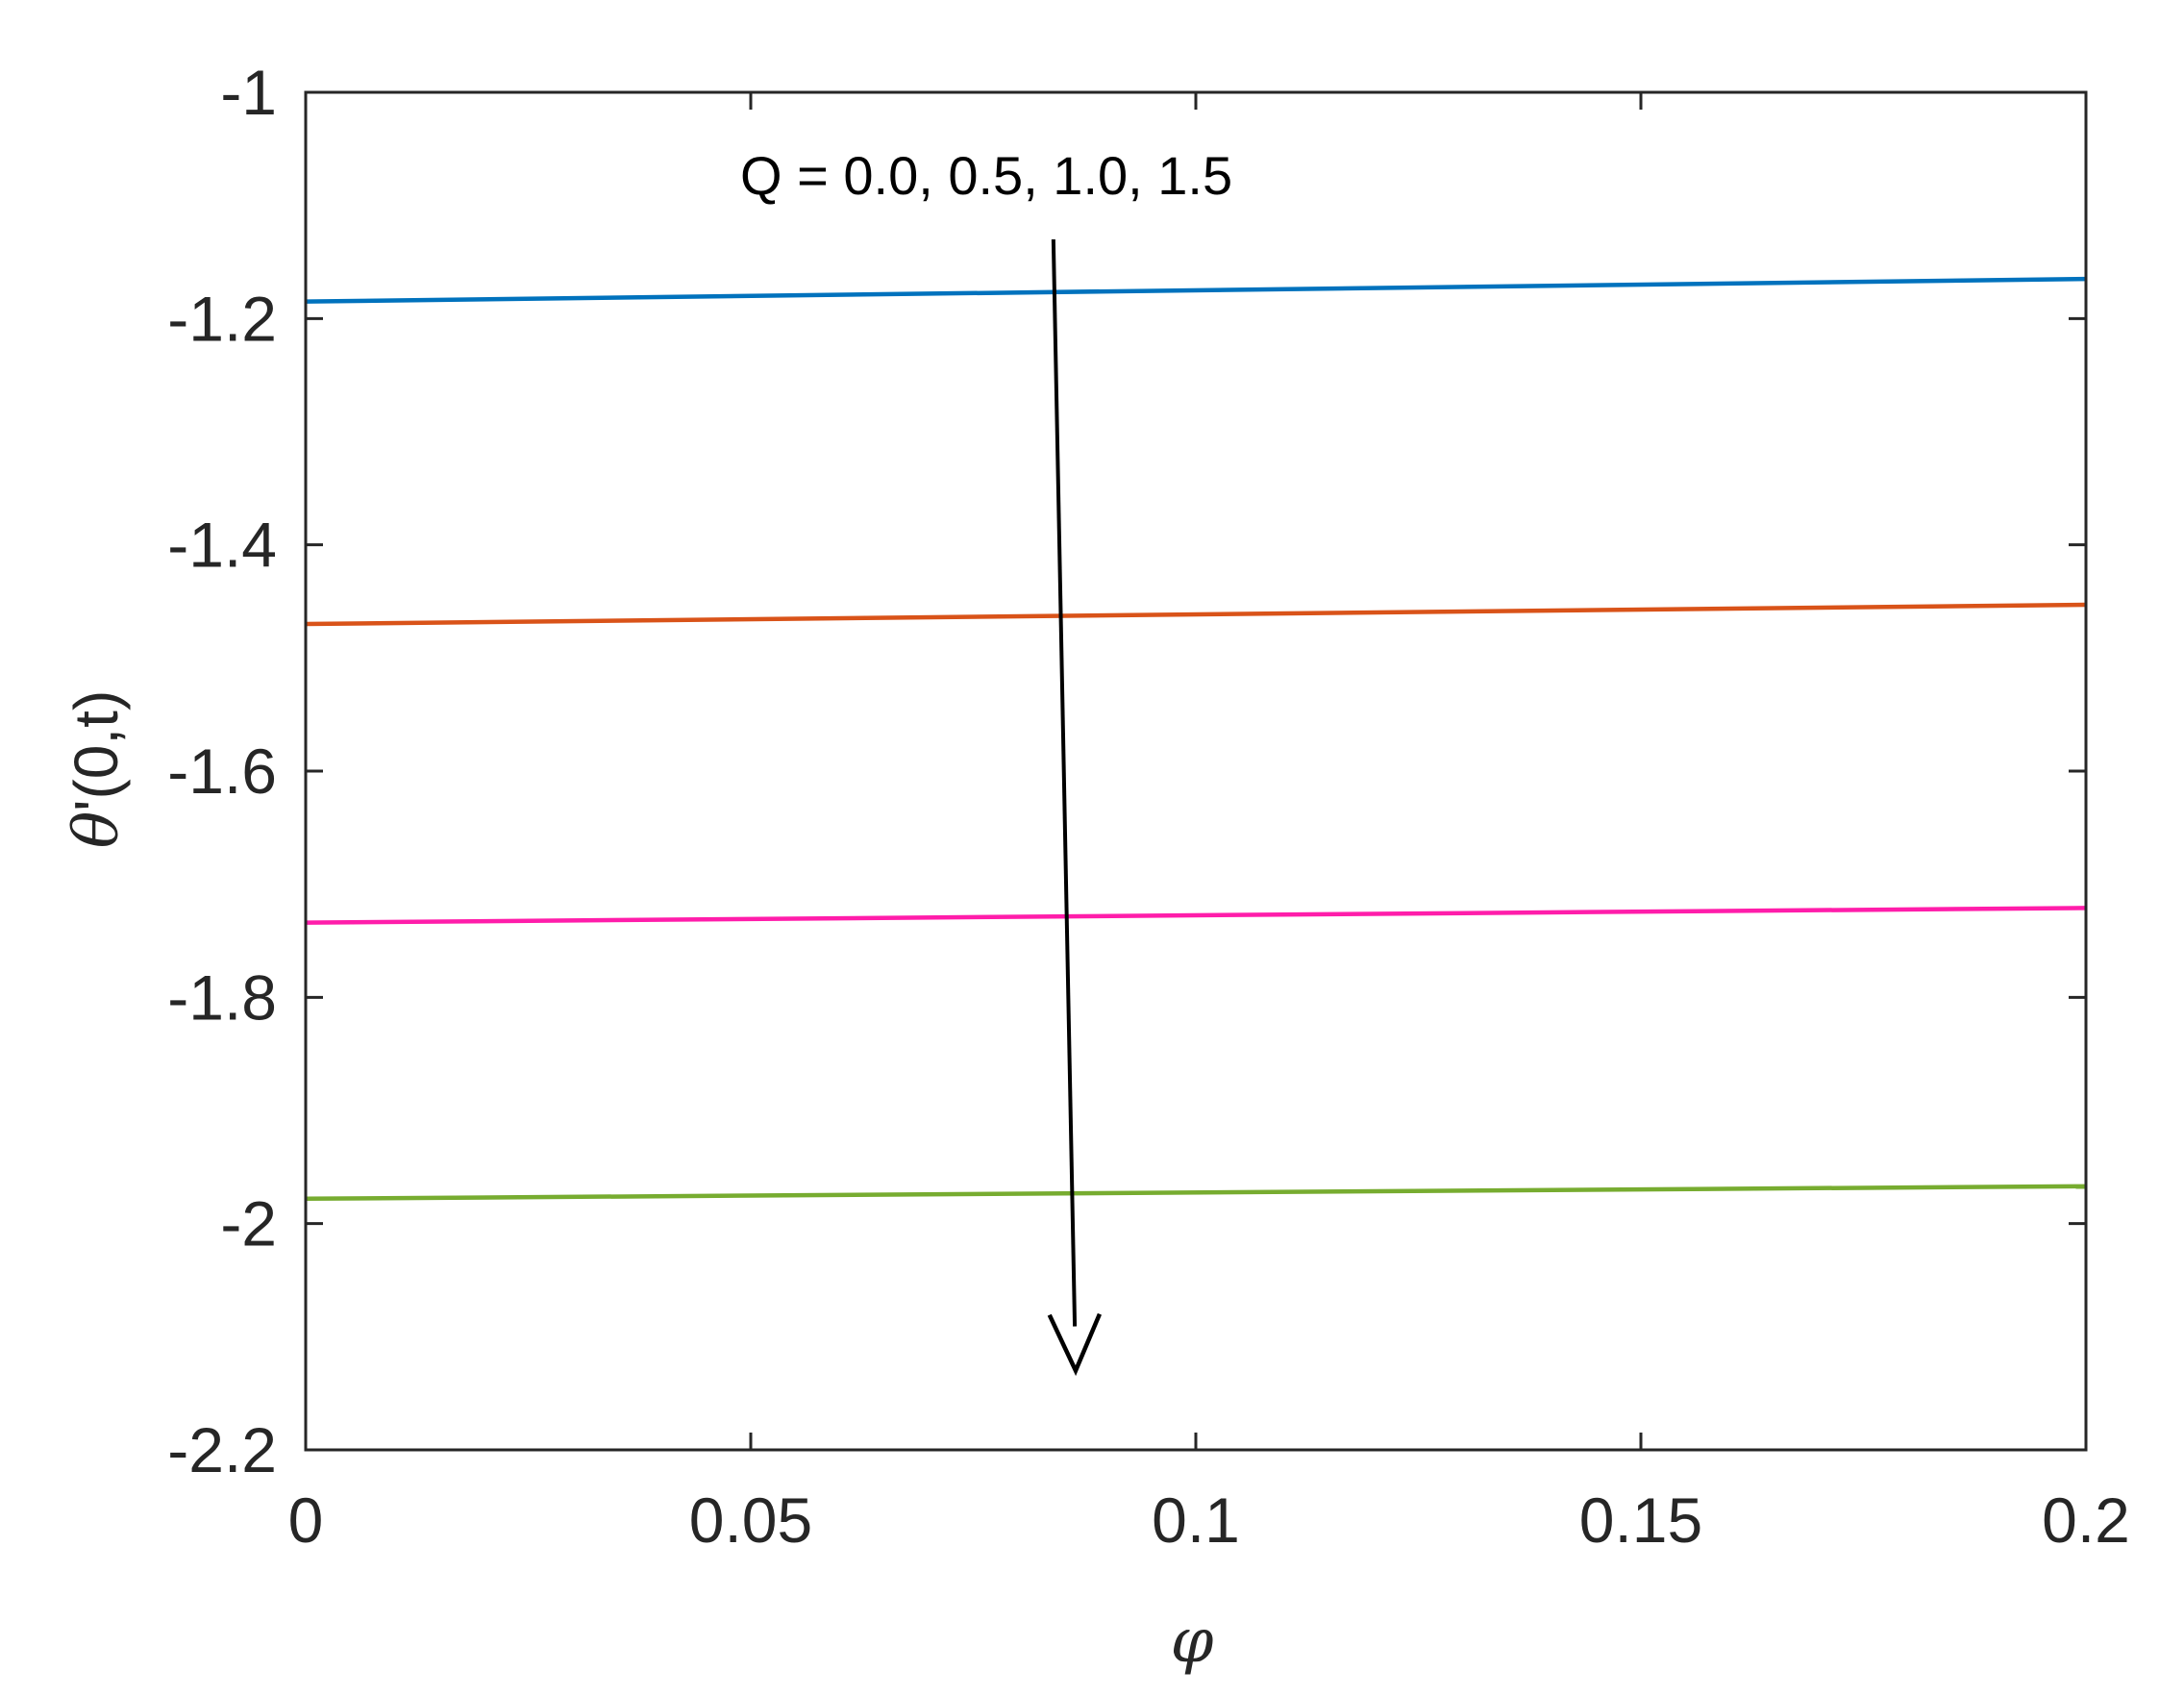  Describe the element at coordinates (986, 175) in the screenshot. I see `annotation-label: Q = 0.0, 0.5, 1.0, 1.5` at that location.